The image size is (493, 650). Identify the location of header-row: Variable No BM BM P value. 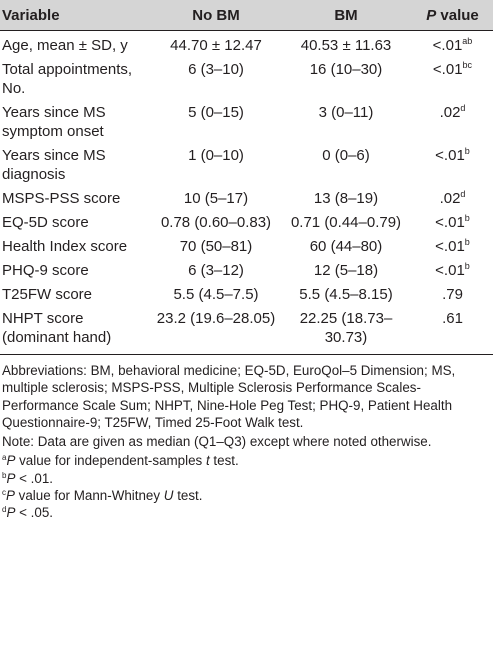
(246, 15).